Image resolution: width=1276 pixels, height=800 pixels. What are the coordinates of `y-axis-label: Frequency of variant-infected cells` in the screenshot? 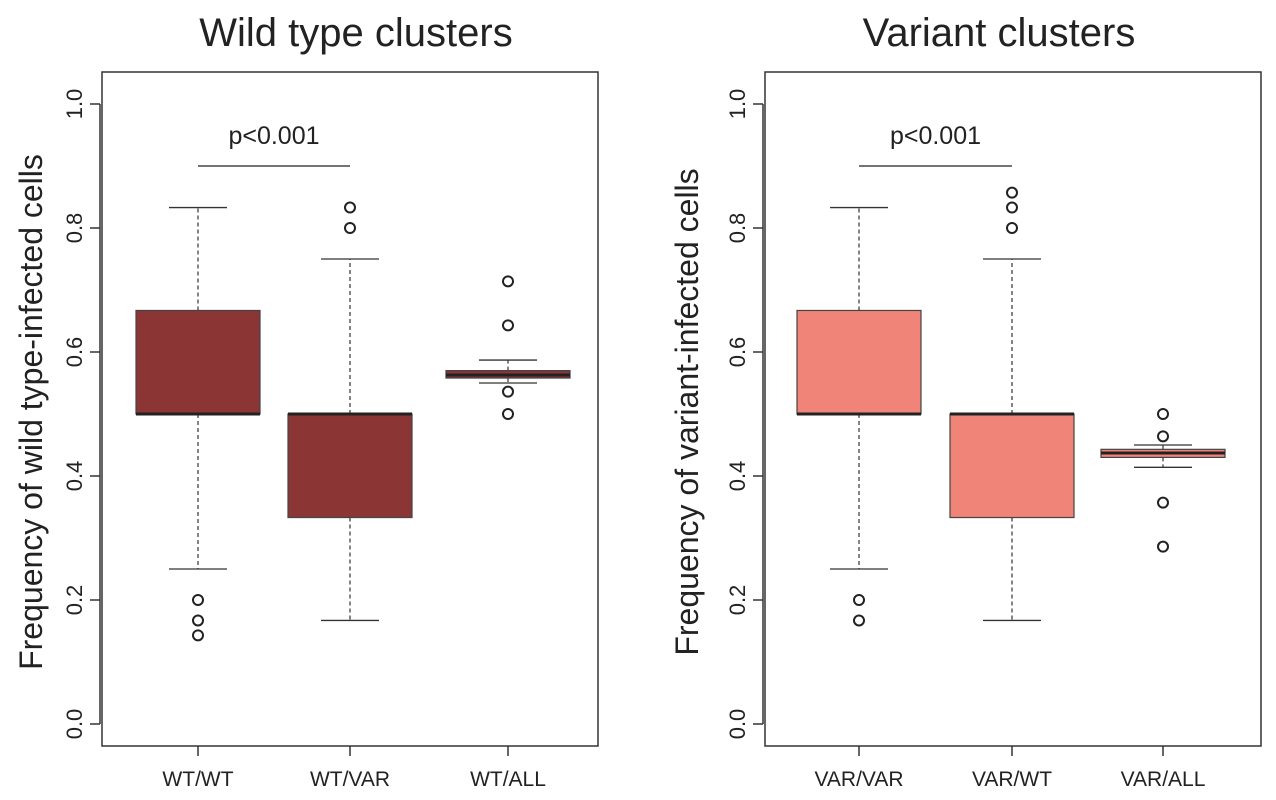 It's located at (687, 411).